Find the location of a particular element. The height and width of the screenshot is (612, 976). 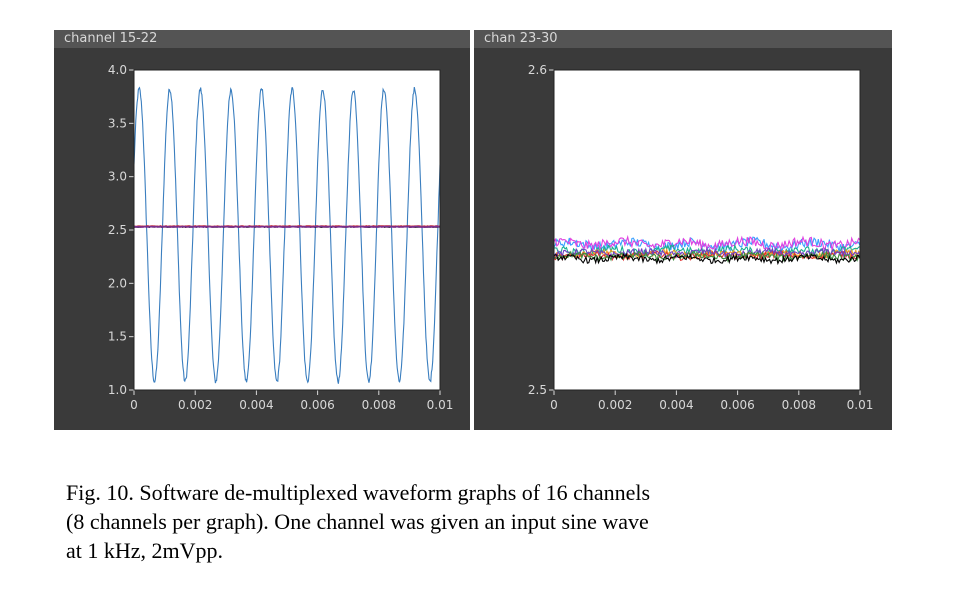

graph-title-left: channel 15-22 is located at coordinates (262, 39).